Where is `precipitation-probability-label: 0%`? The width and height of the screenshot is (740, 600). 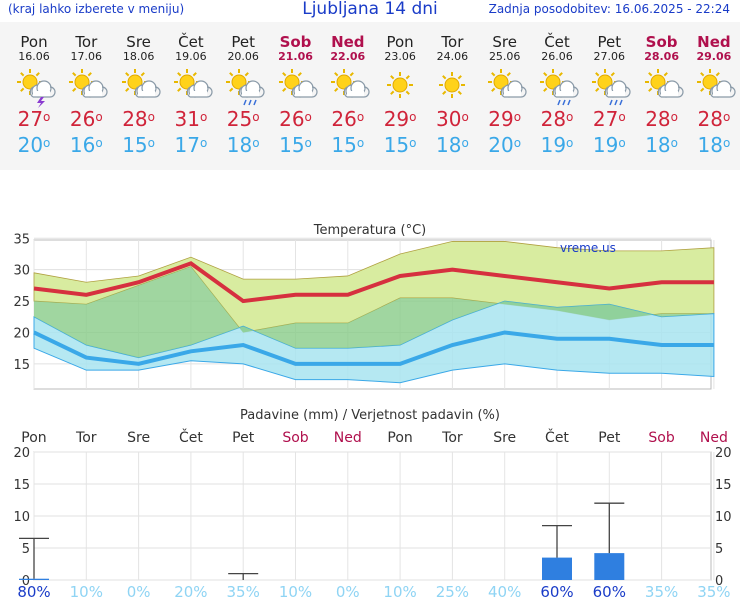 precipitation-probability-label: 0% is located at coordinates (348, 591).